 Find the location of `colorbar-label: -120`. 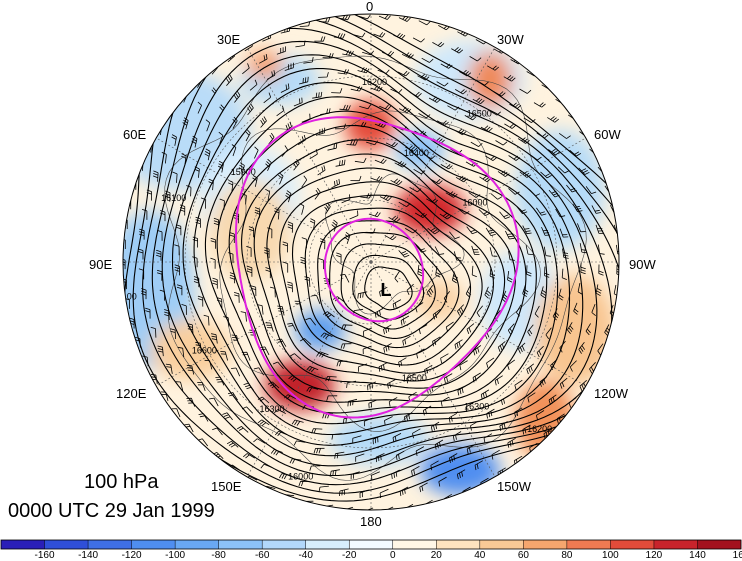

colorbar-label: -120 is located at coordinates (131, 555).